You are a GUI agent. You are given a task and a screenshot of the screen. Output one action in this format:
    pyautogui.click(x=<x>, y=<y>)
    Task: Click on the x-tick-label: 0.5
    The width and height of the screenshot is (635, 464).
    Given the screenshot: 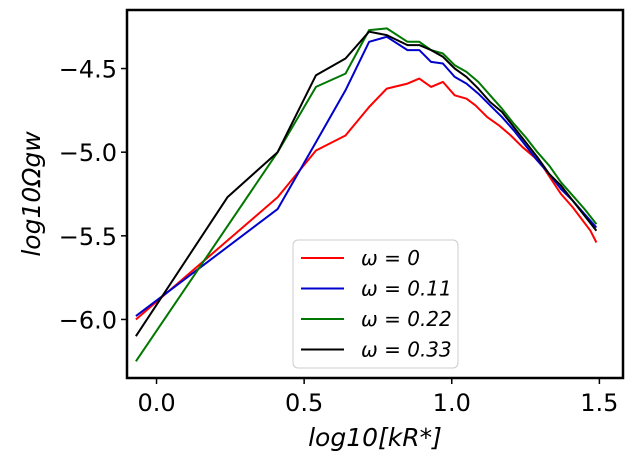 What is the action you would take?
    pyautogui.click(x=304, y=403)
    